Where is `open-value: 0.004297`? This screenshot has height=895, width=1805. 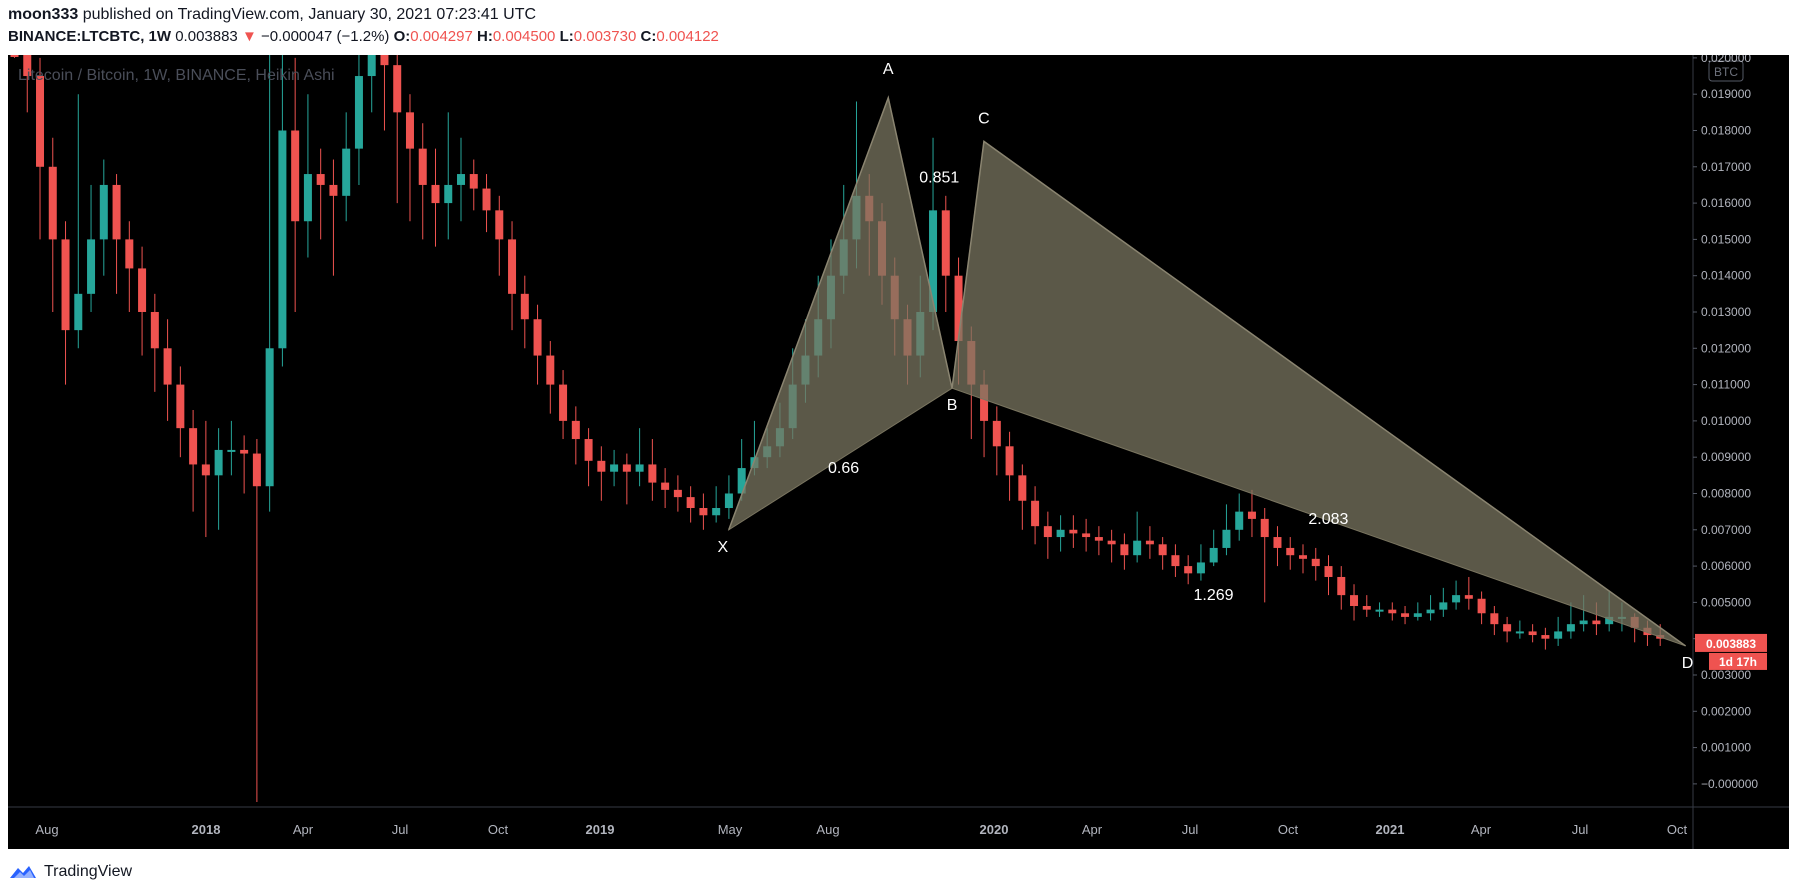
open-value: 0.004297 is located at coordinates (441, 36).